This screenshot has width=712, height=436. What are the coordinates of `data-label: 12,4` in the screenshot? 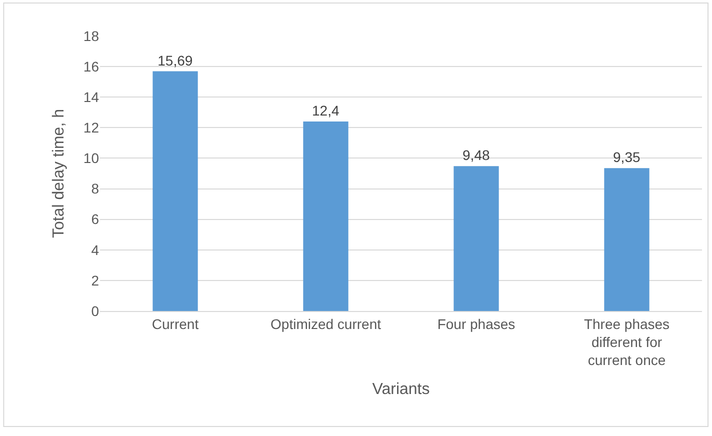 It's located at (326, 110).